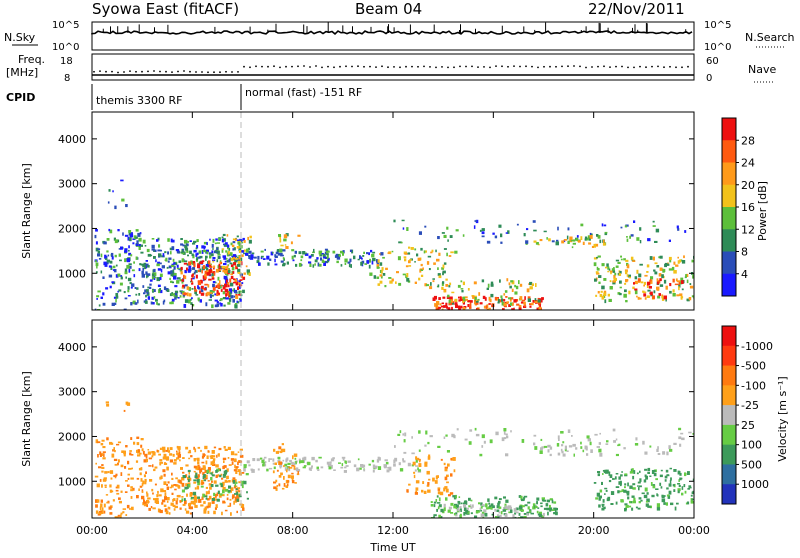 The height and width of the screenshot is (558, 800). What do you see at coordinates (22, 72) in the screenshot?
I see `freq-unit-label: [MHz]` at bounding box center [22, 72].